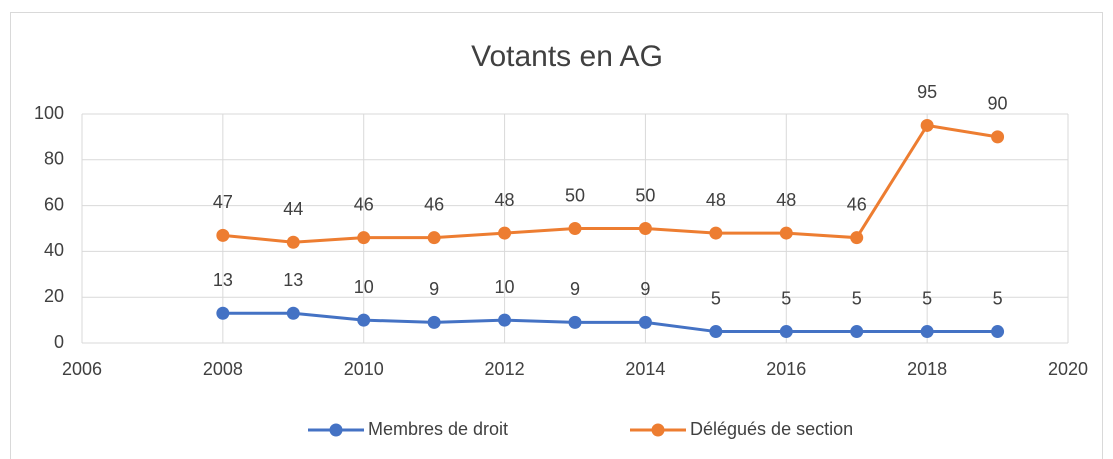 Image resolution: width=1113 pixels, height=459 pixels. What do you see at coordinates (54, 204) in the screenshot?
I see `y-tick-label: 60` at bounding box center [54, 204].